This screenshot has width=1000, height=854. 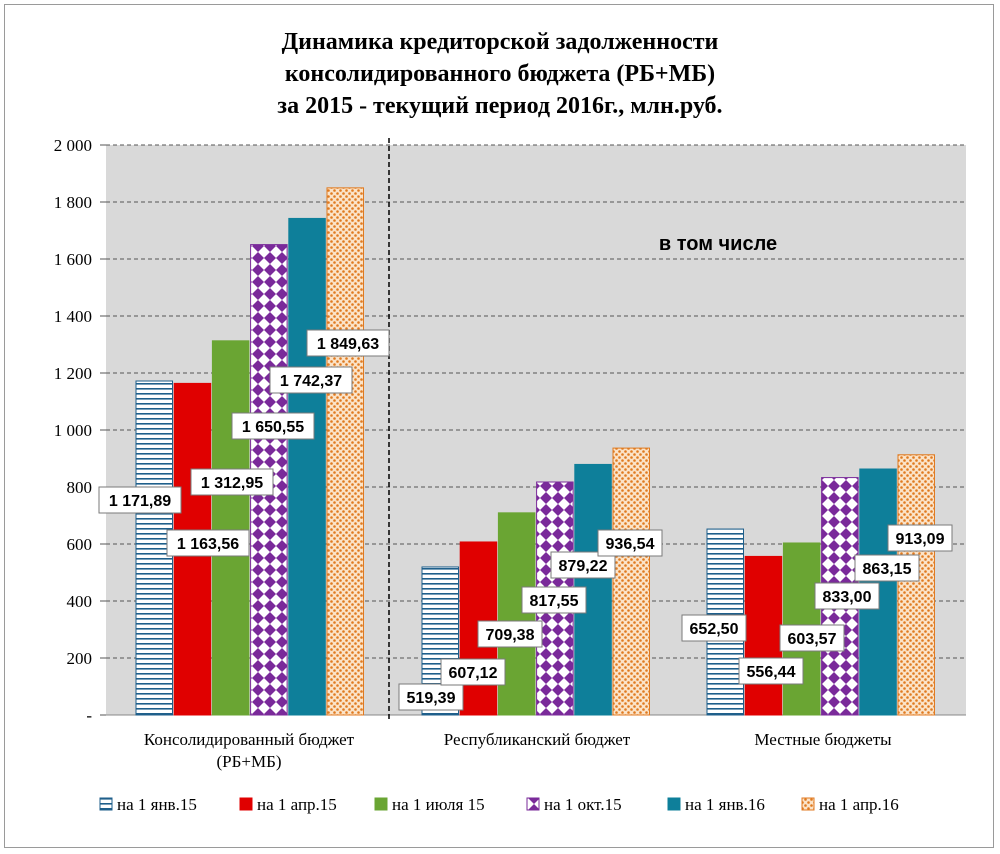 What do you see at coordinates (80, 658) in the screenshot?
I see `y-tick-label: 200` at bounding box center [80, 658].